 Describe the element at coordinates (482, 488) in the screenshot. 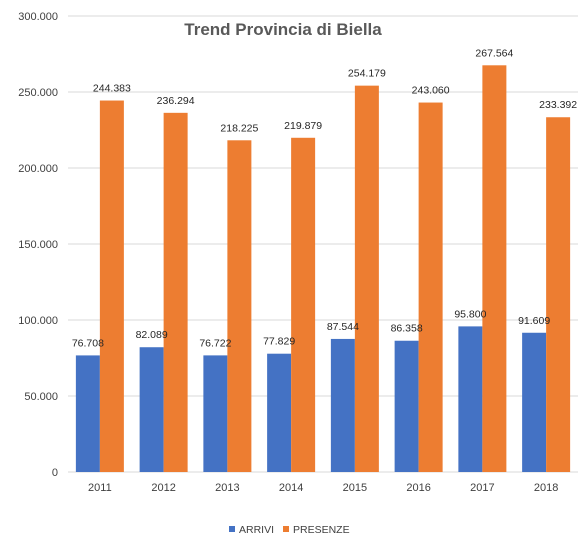

I see `x-tick-label: 2017` at that location.